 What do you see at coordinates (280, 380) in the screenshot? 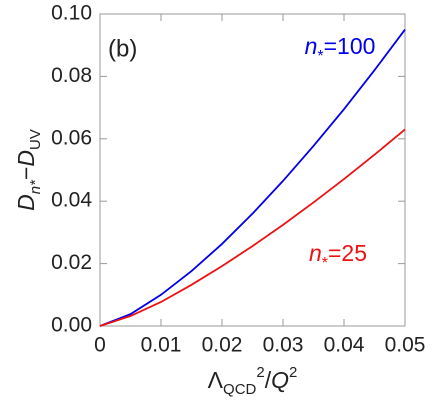
I see `label-part: Q` at bounding box center [280, 380].